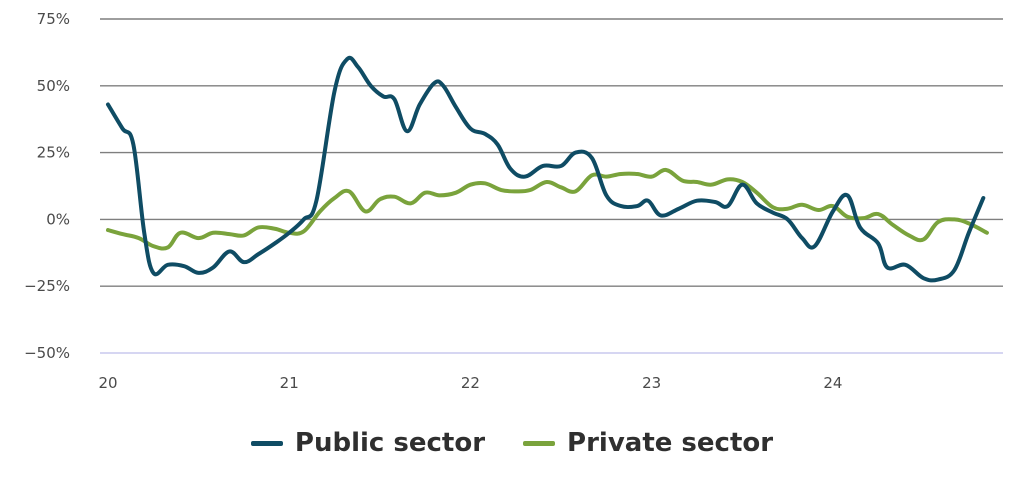 The image size is (1024, 501). Describe the element at coordinates (512, 443) in the screenshot. I see `legend: Public sector Private sector` at that location.